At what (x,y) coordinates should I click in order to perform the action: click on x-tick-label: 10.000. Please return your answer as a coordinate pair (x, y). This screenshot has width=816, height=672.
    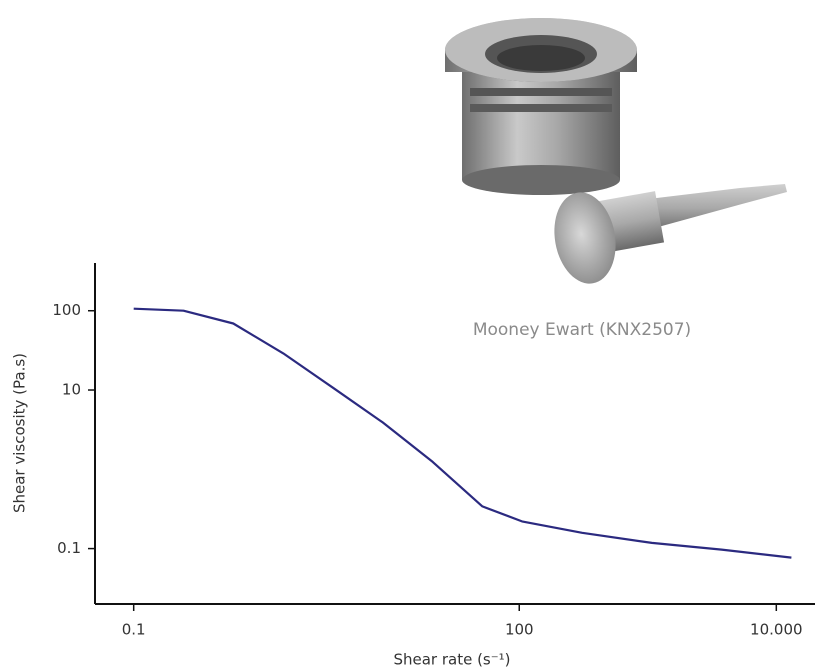
    Looking at the image, I should click on (776, 630).